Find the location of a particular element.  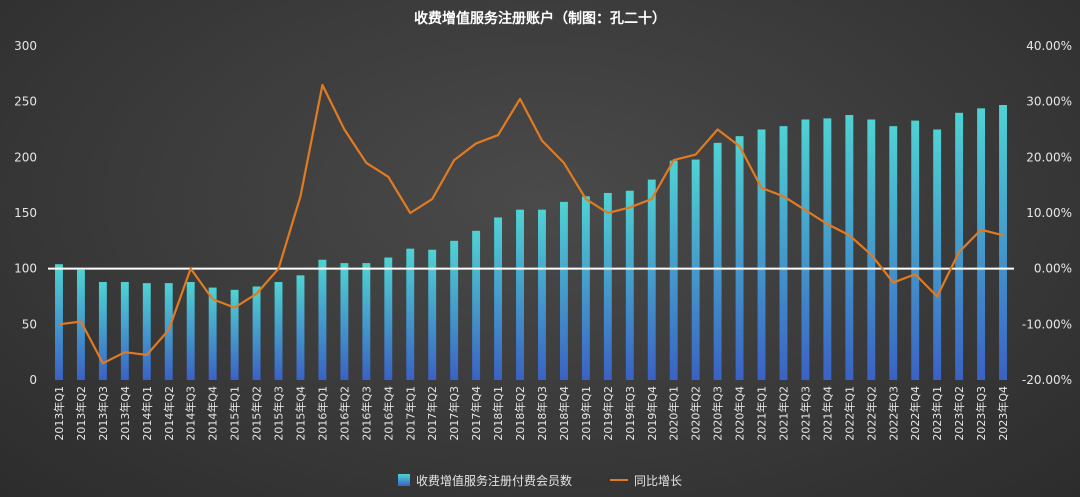

x-tick-label: 2016年Q4 is located at coordinates (388, 413).